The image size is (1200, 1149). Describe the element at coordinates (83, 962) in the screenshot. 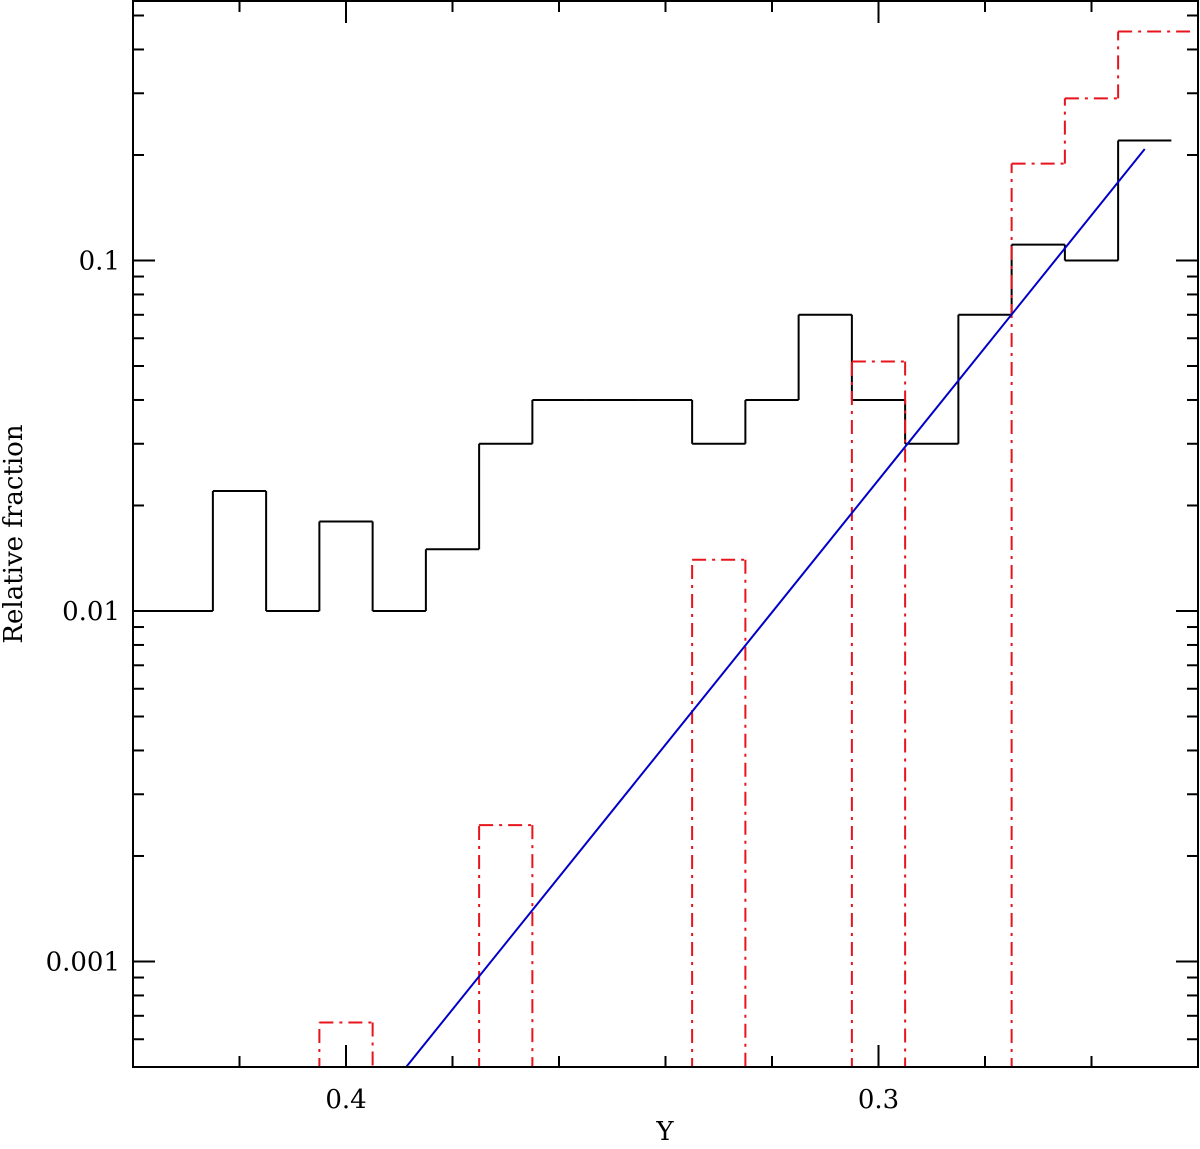

I see `y-tick-label: 0.001` at that location.